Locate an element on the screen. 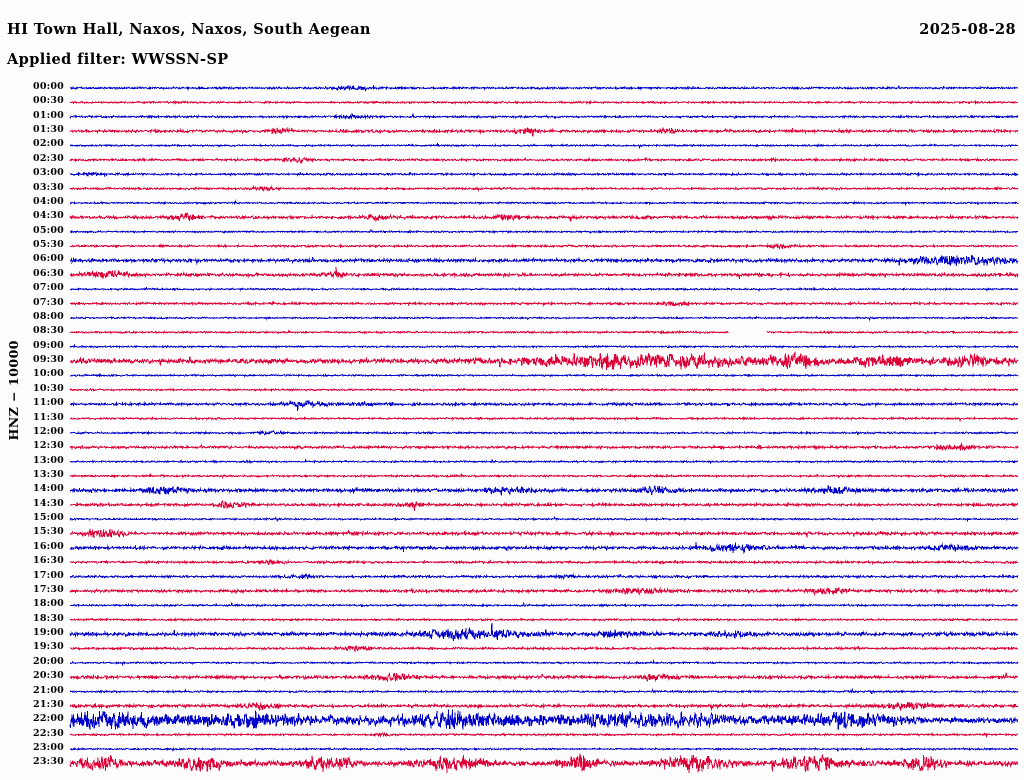 The image size is (1024, 780). time-tick-label: 19:30 is located at coordinates (48, 647).